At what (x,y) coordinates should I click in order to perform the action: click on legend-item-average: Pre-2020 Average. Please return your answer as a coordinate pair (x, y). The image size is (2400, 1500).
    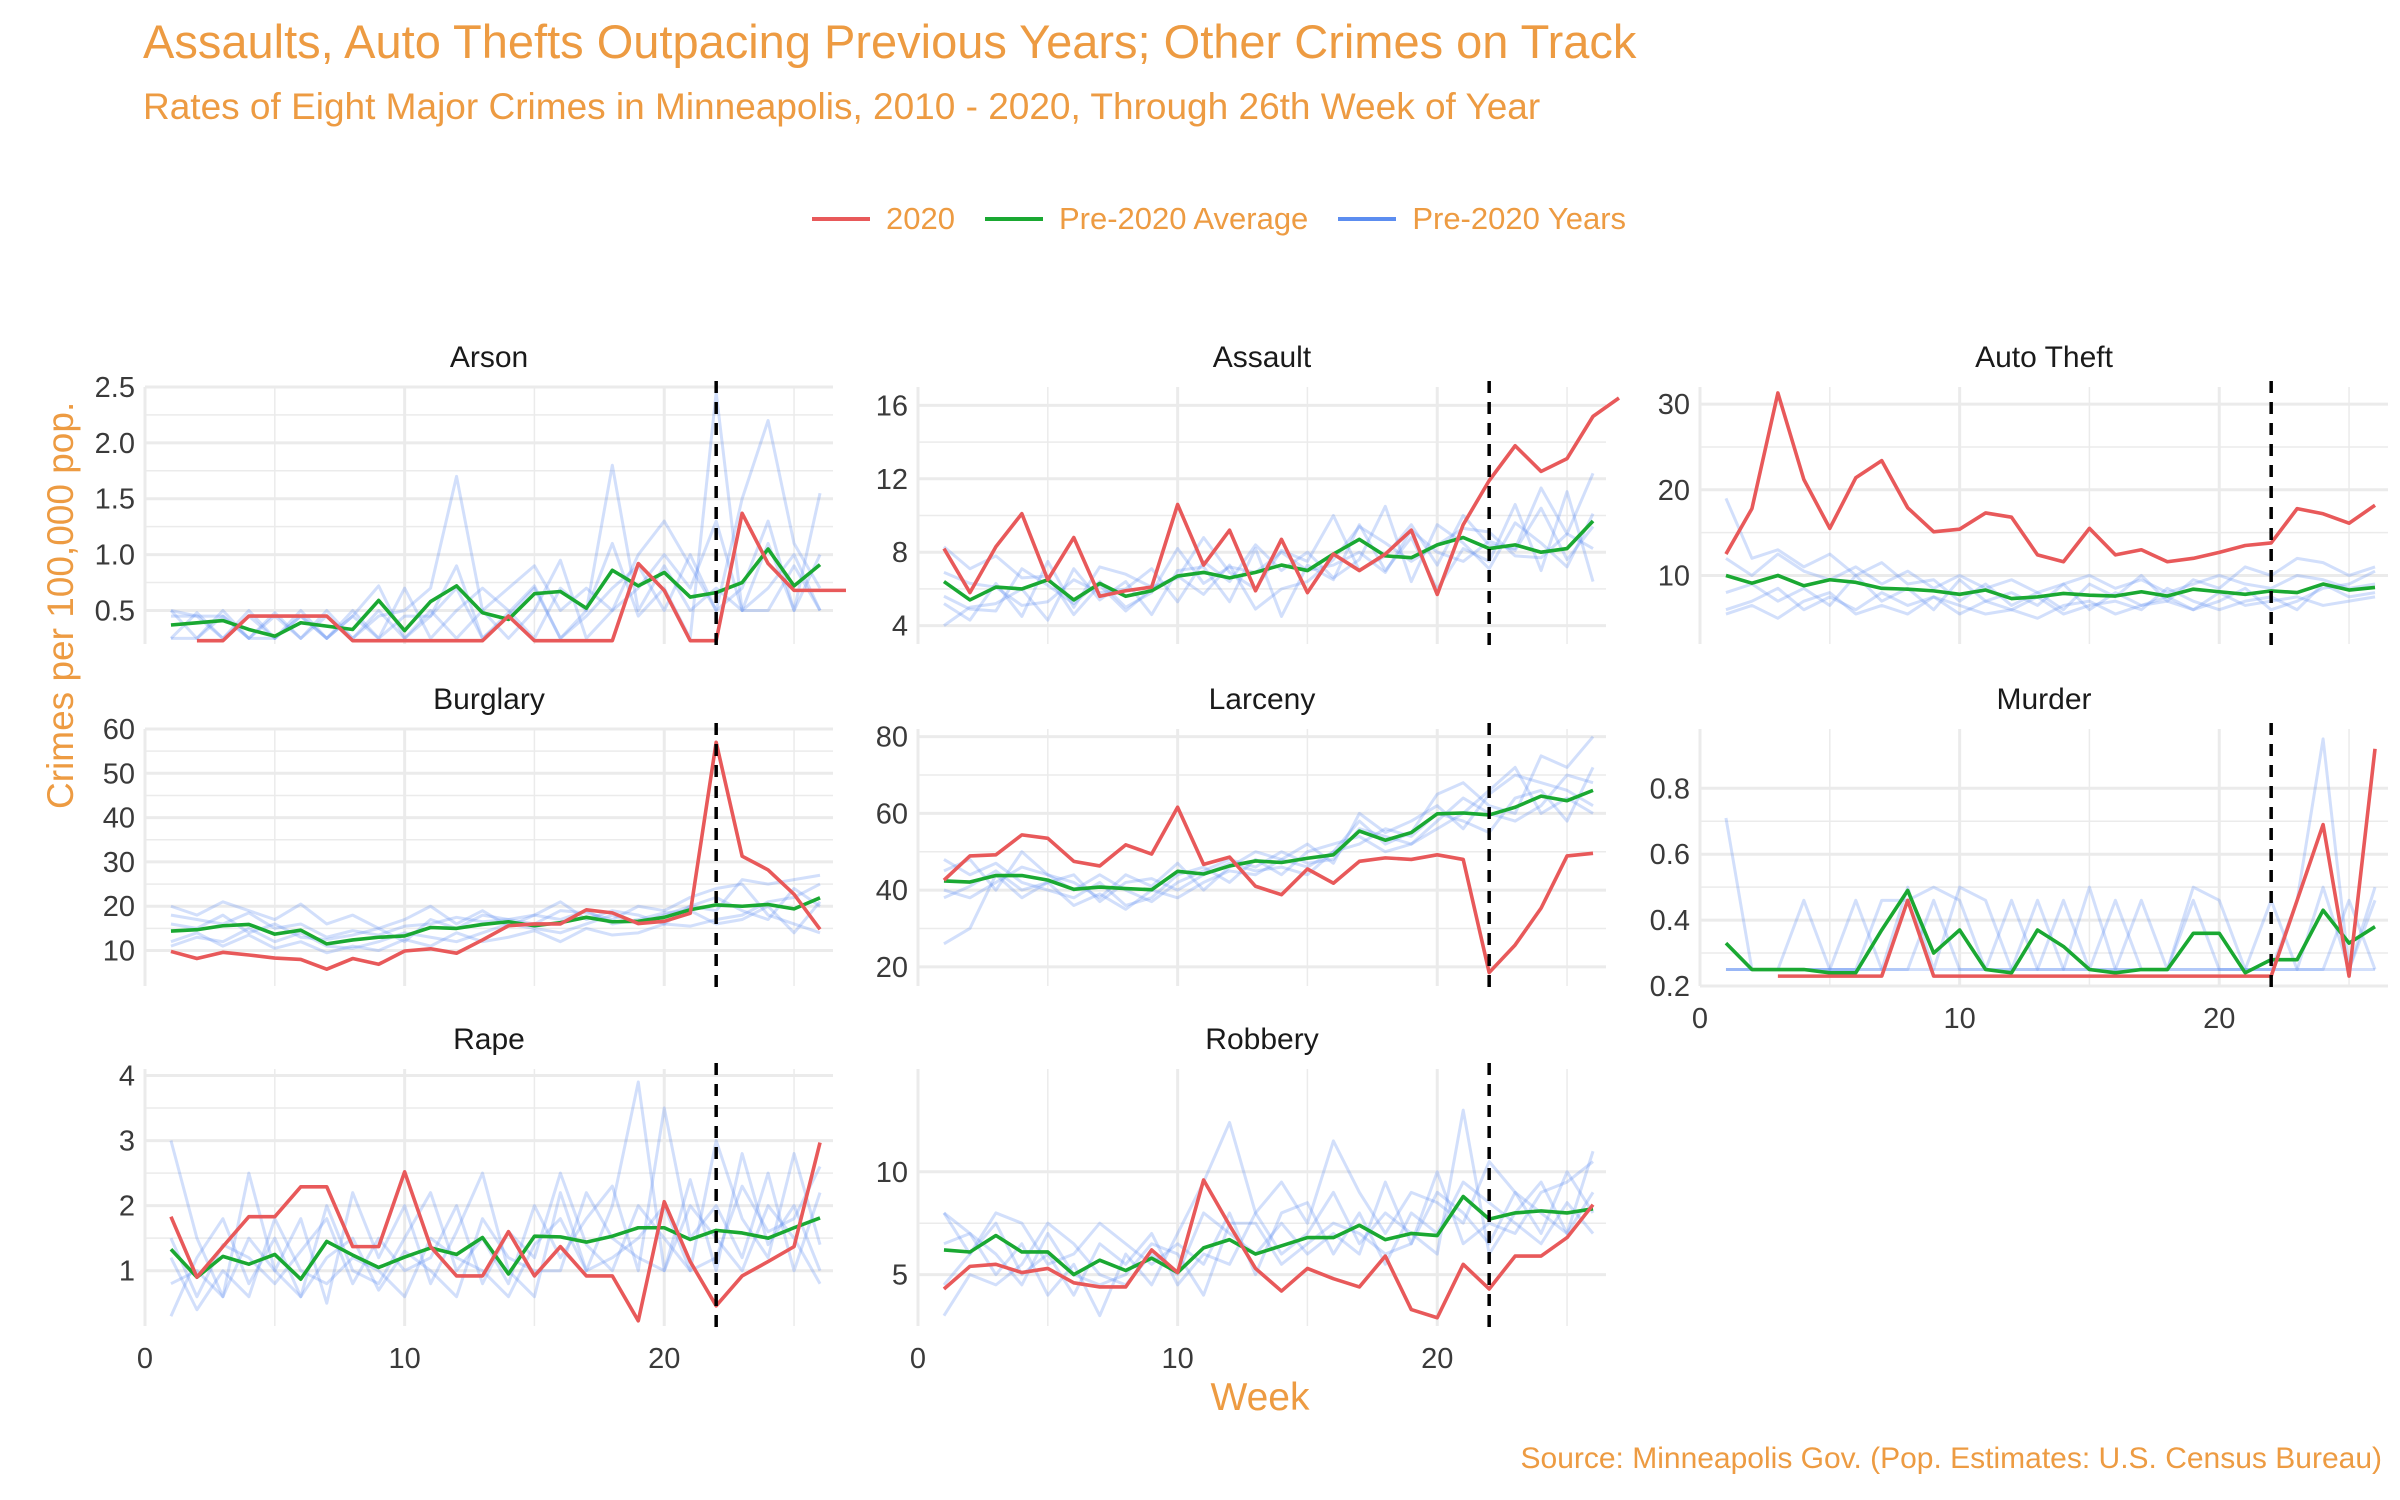
    Looking at the image, I should click on (1146, 219).